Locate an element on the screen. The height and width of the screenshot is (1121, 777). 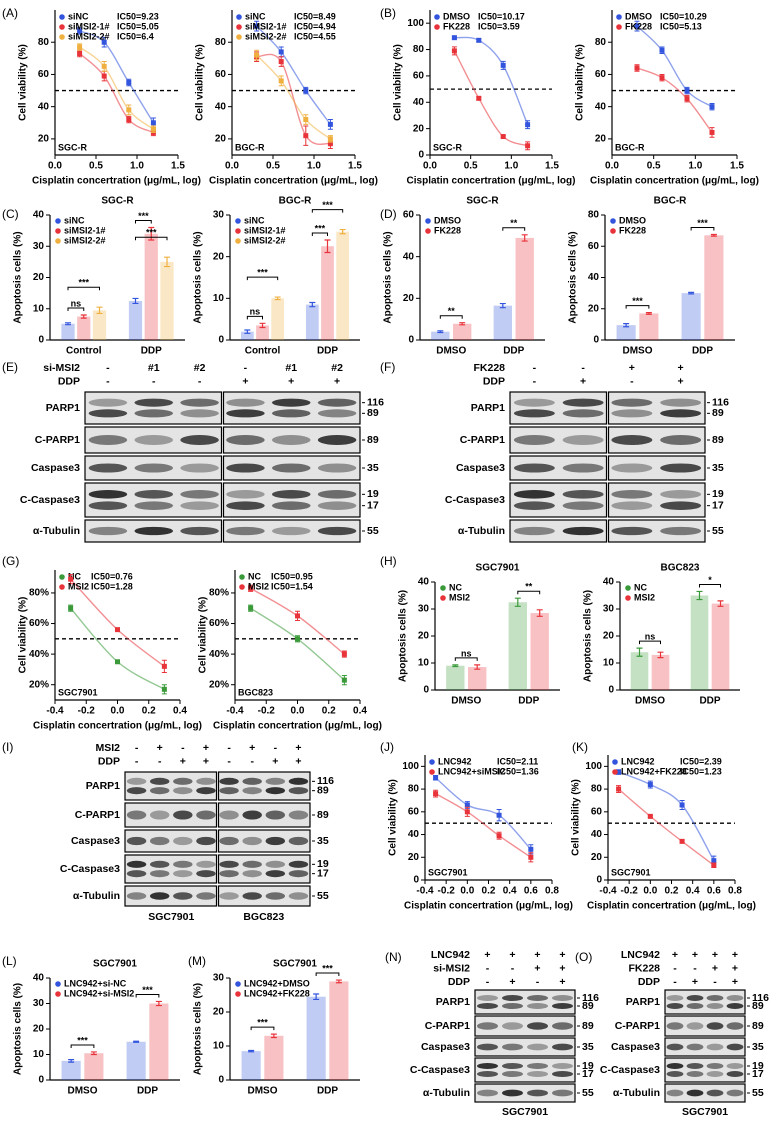
legend-ic50: IC50=0.76 is located at coordinates (112, 576).